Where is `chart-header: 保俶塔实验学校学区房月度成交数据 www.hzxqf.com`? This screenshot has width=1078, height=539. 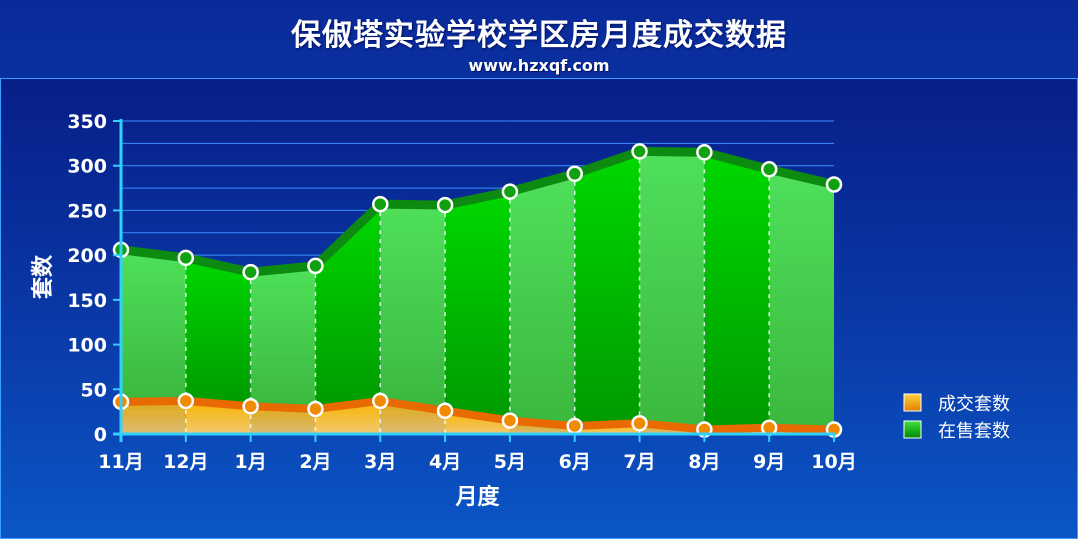 chart-header: 保俶塔实验学校学区房月度成交数据 www.hzxqf.com is located at coordinates (539, 39).